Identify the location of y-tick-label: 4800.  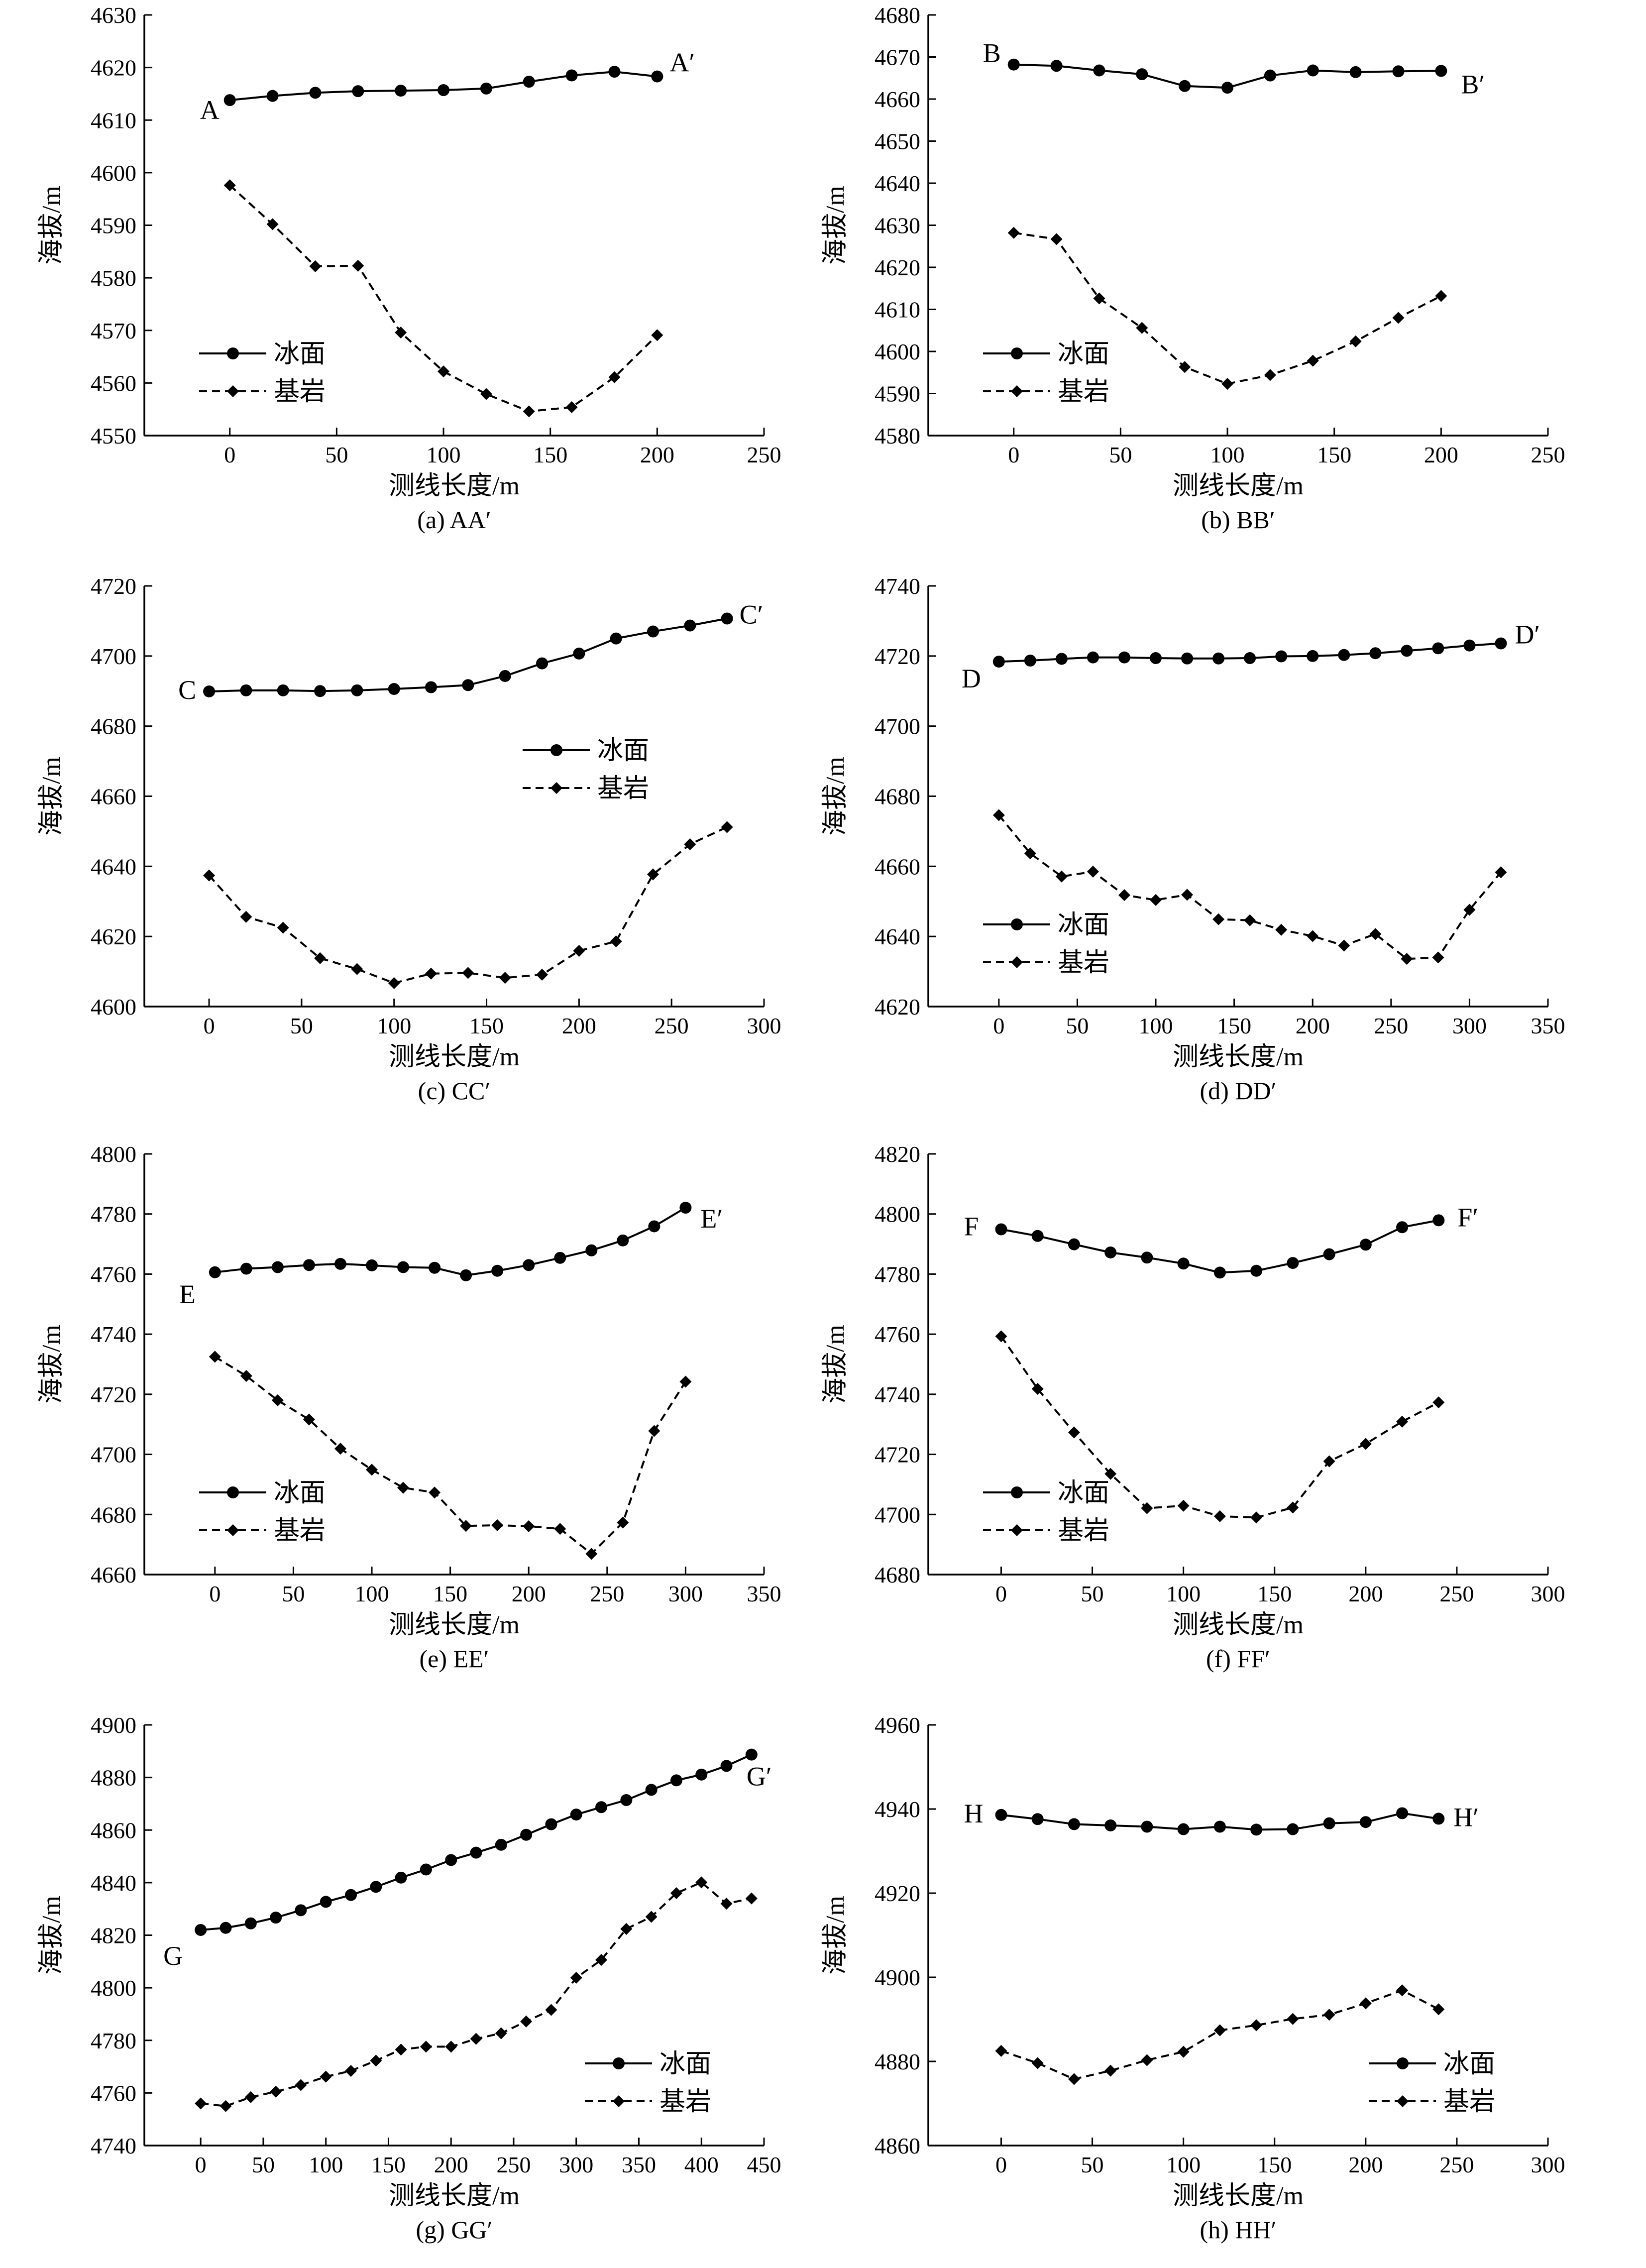
(113, 1988).